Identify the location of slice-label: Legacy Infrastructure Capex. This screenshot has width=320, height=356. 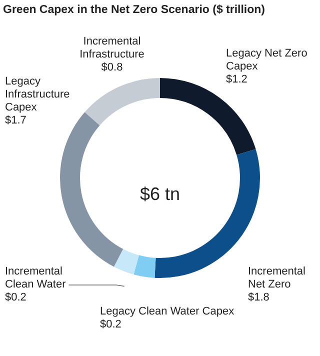
(37, 95).